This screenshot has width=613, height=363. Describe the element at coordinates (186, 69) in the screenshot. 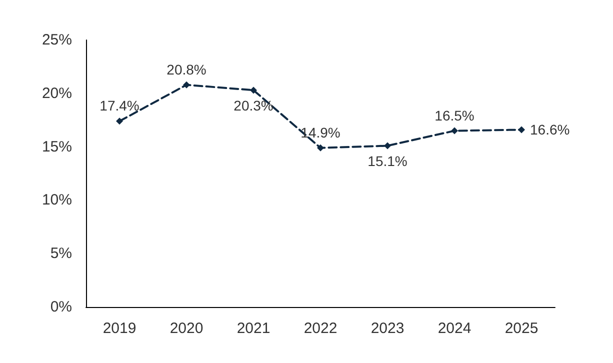

I see `data-label: 20.8%` at that location.